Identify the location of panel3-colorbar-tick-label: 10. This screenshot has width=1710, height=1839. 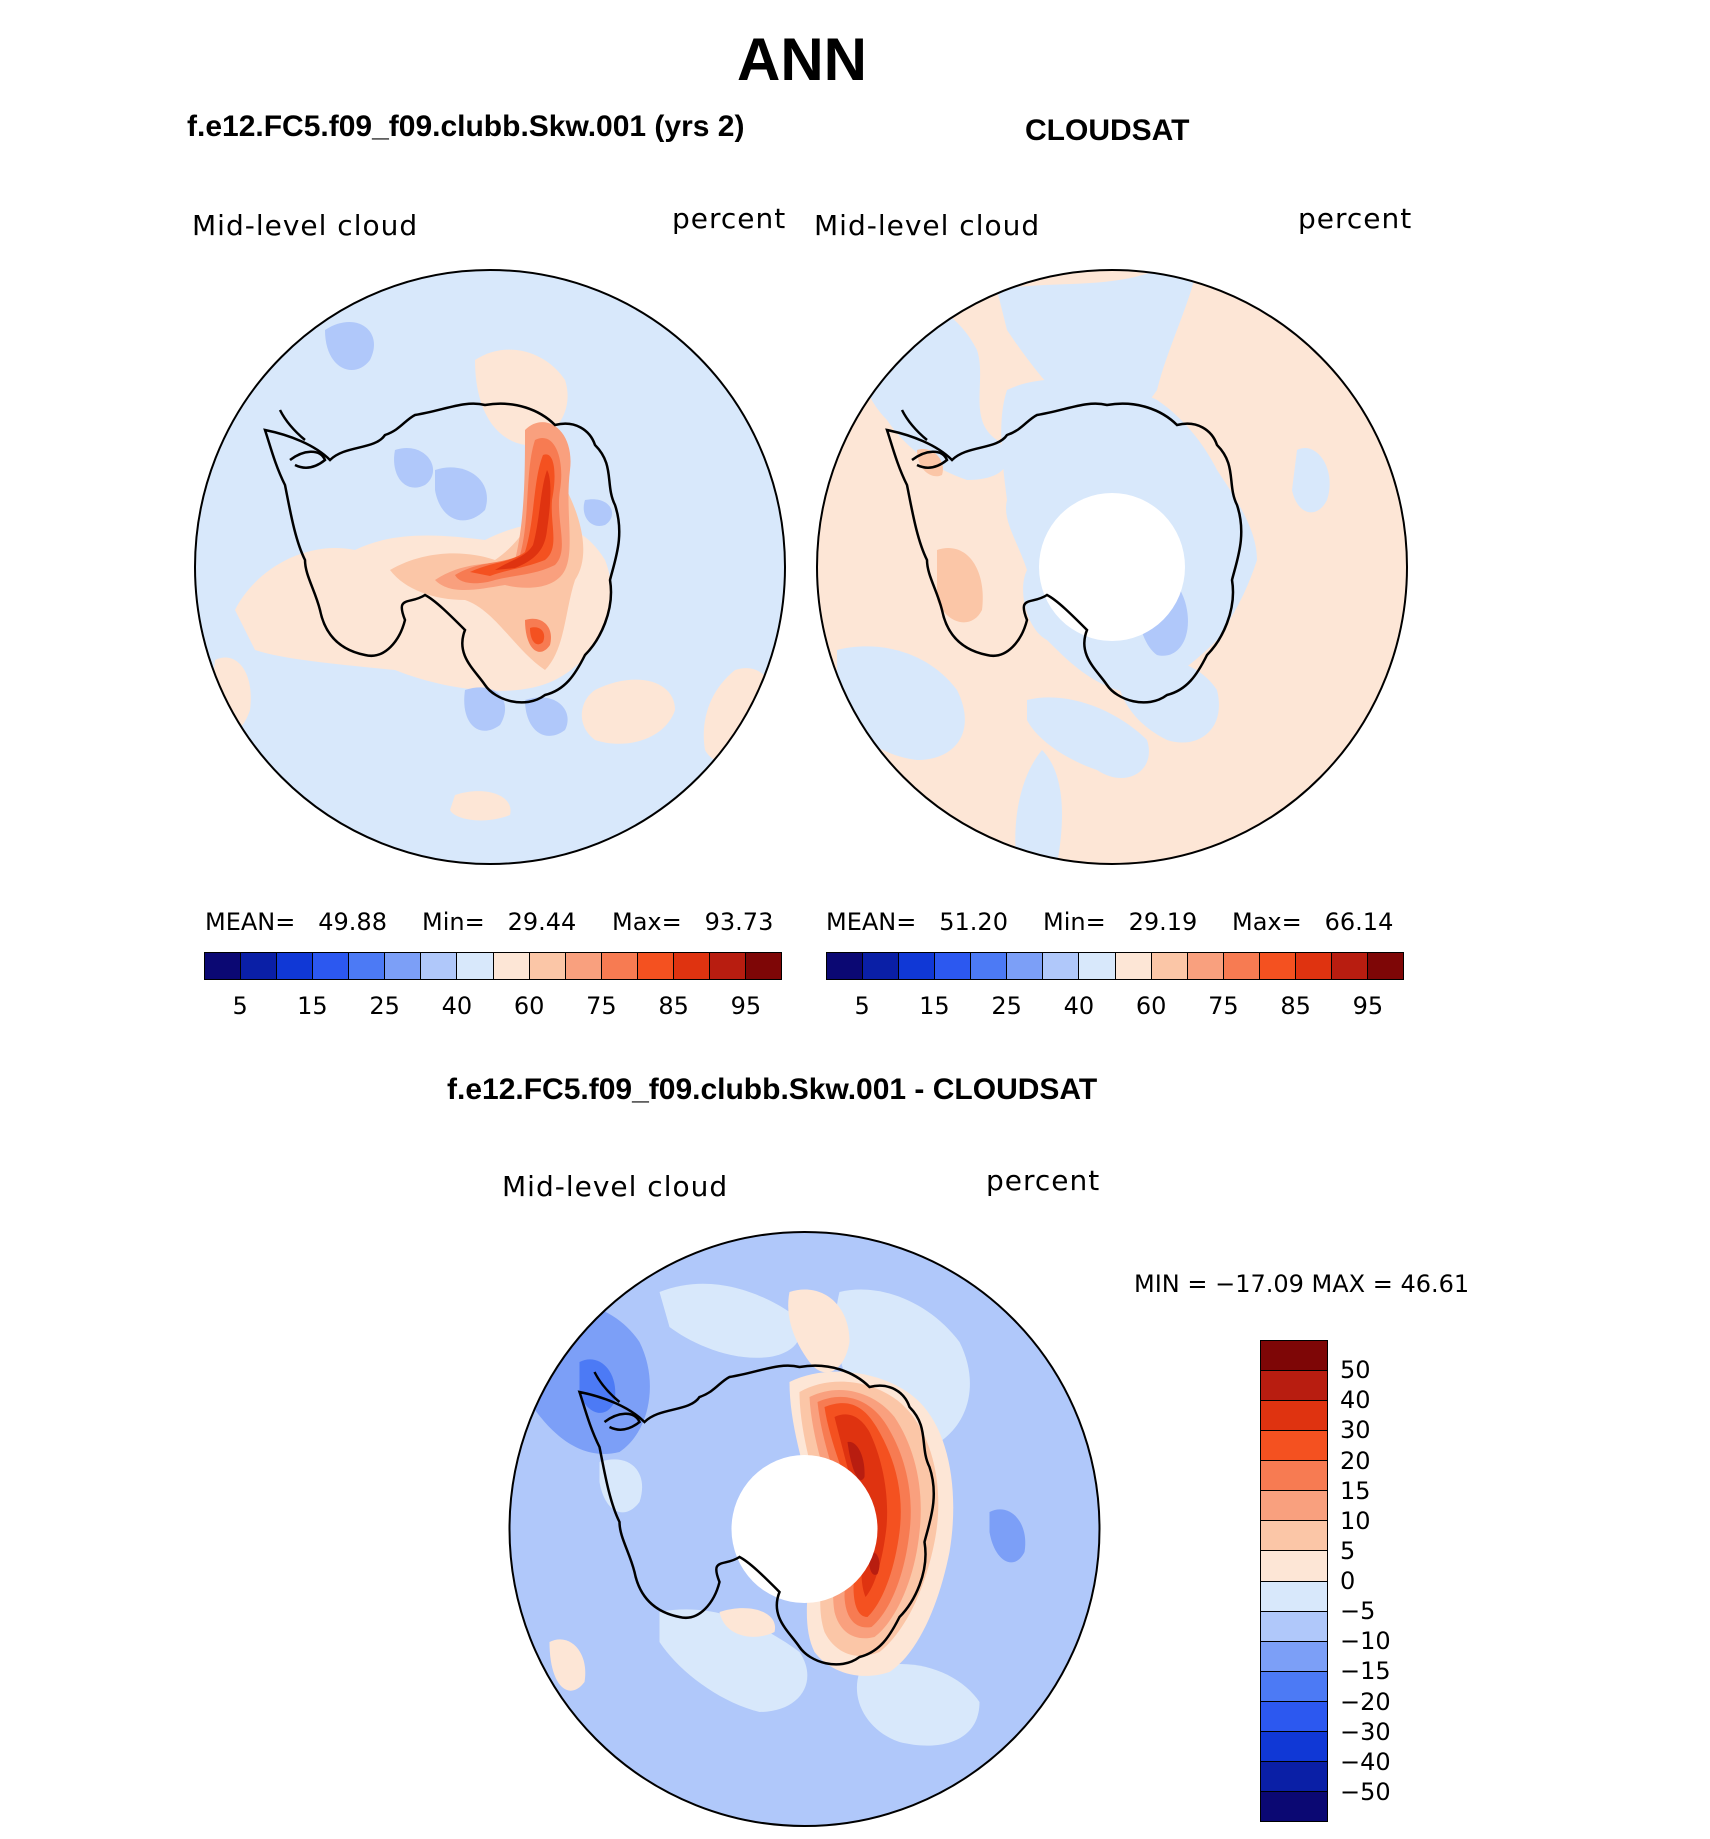
(1355, 1520).